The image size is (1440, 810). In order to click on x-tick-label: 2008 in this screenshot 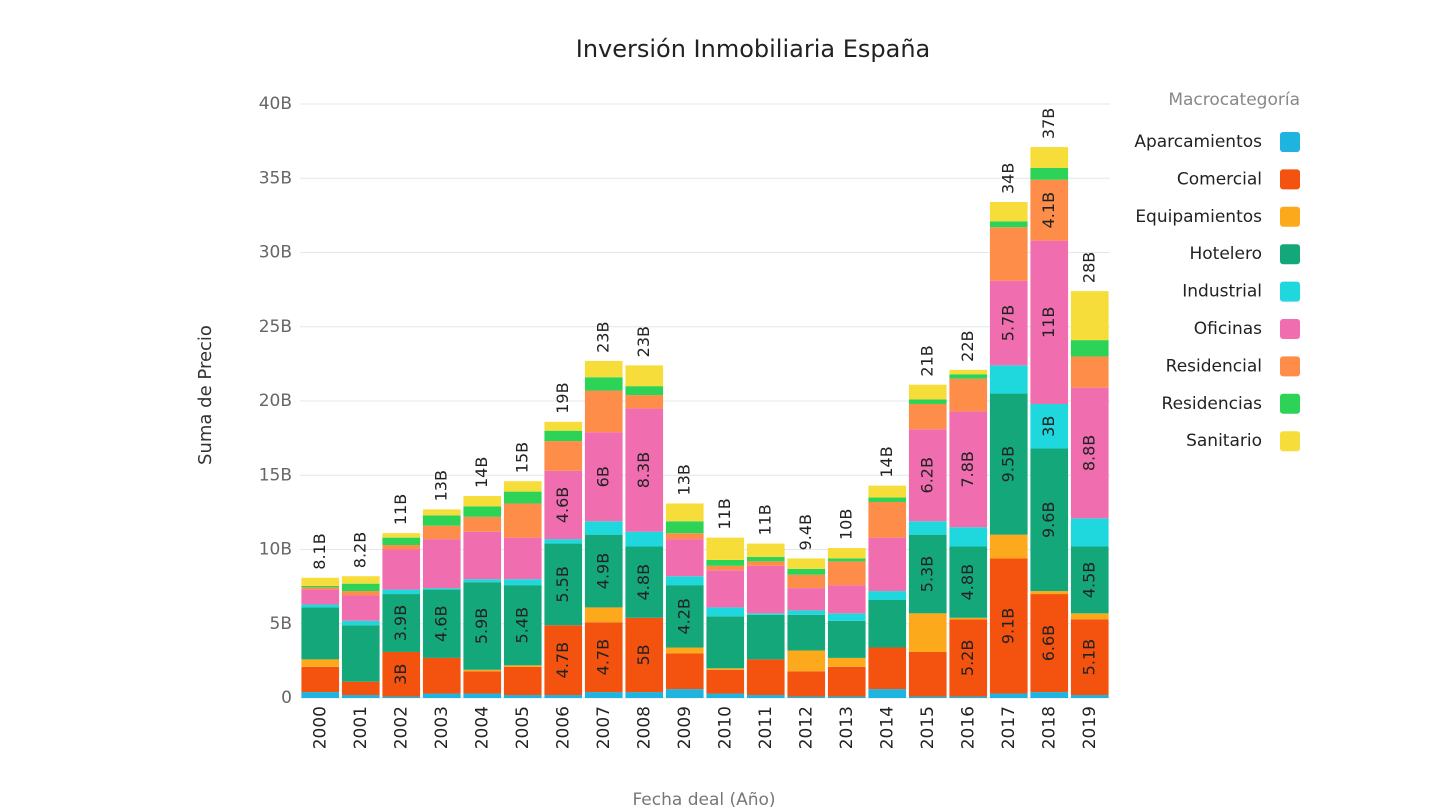, I will do `click(644, 727)`.